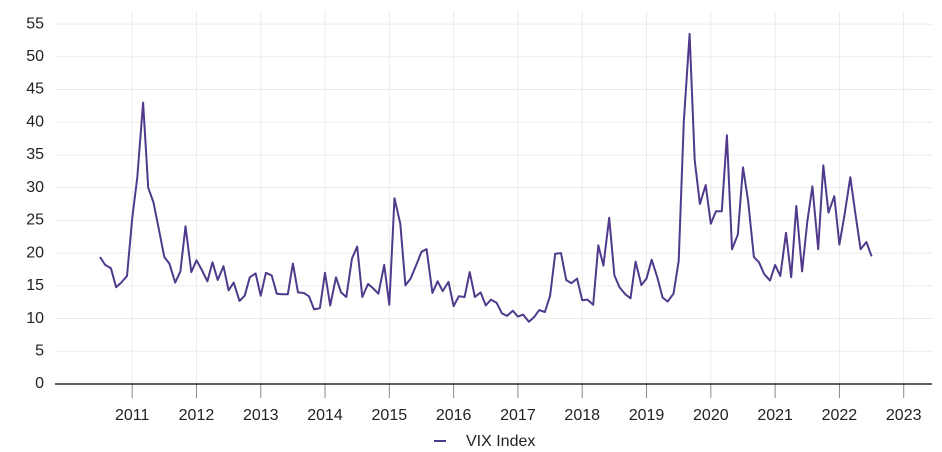  Describe the element at coordinates (35, 318) in the screenshot. I see `y-tick-label: 10` at that location.